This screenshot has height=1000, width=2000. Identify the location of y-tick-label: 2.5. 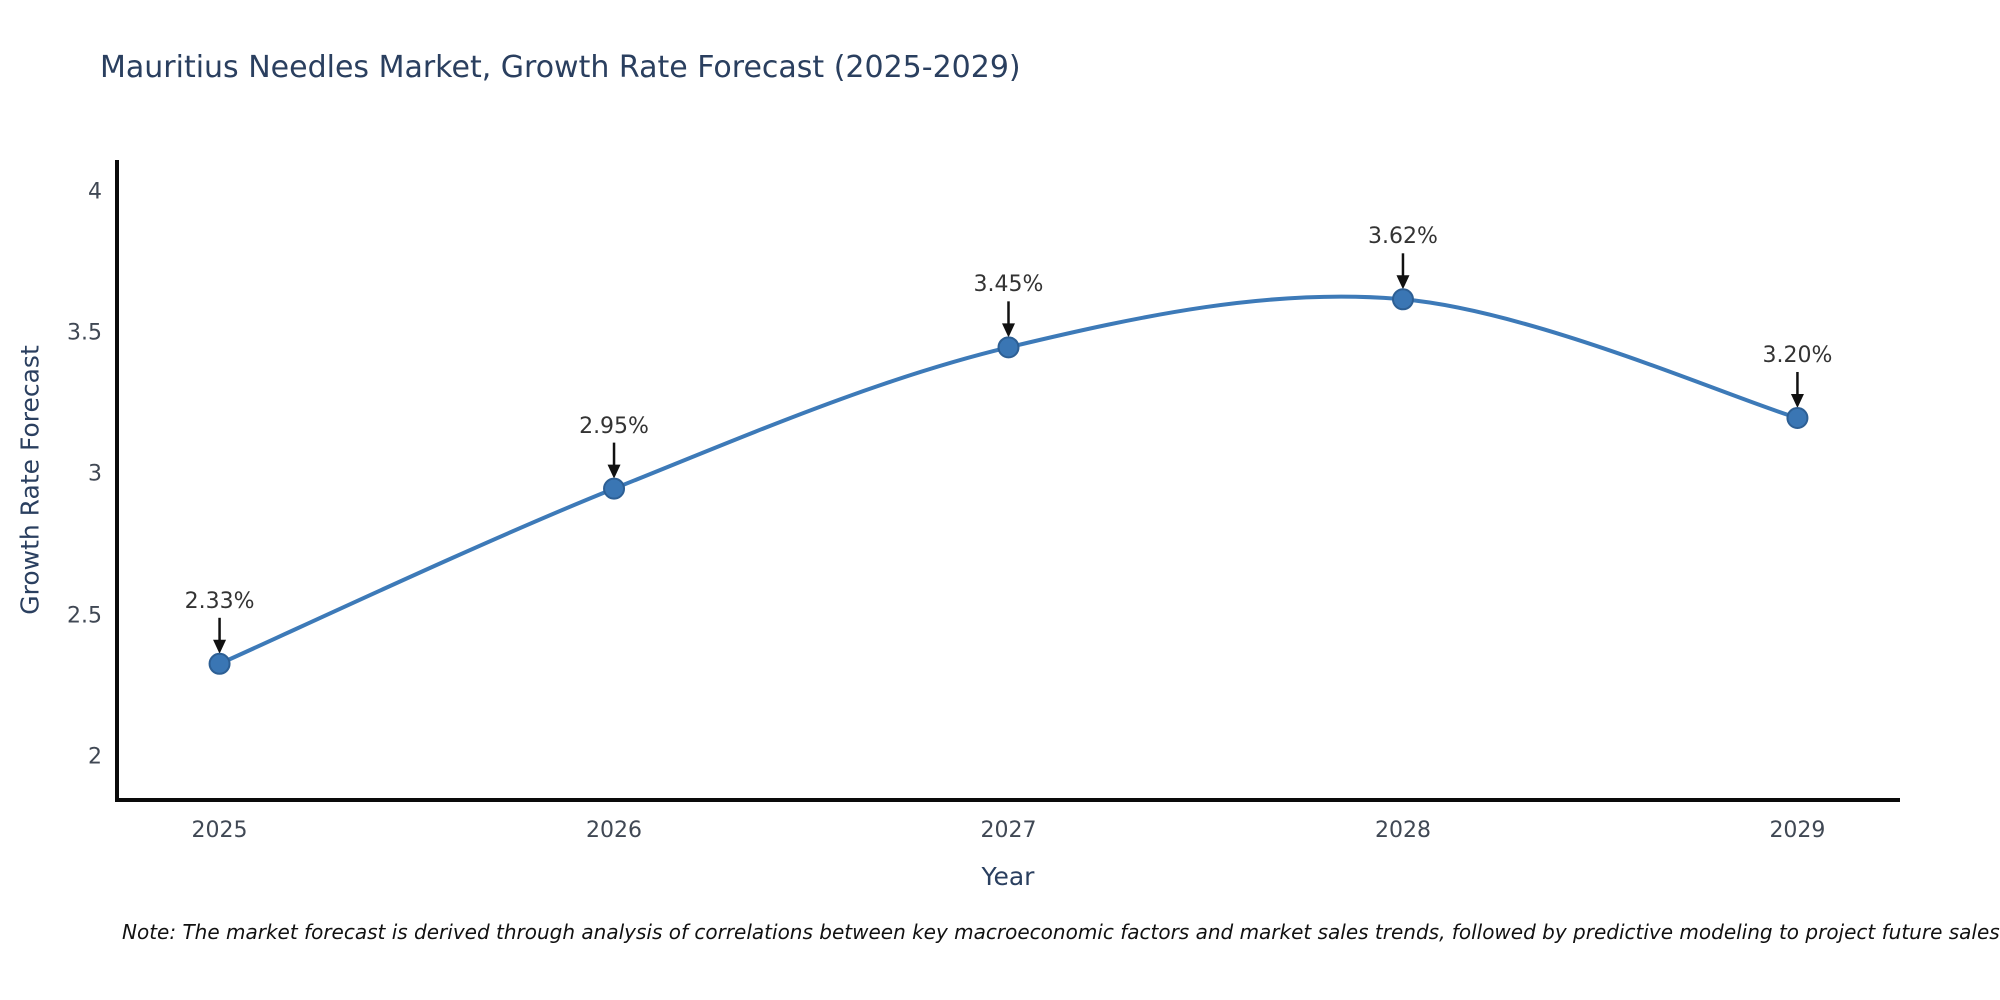
(84, 616).